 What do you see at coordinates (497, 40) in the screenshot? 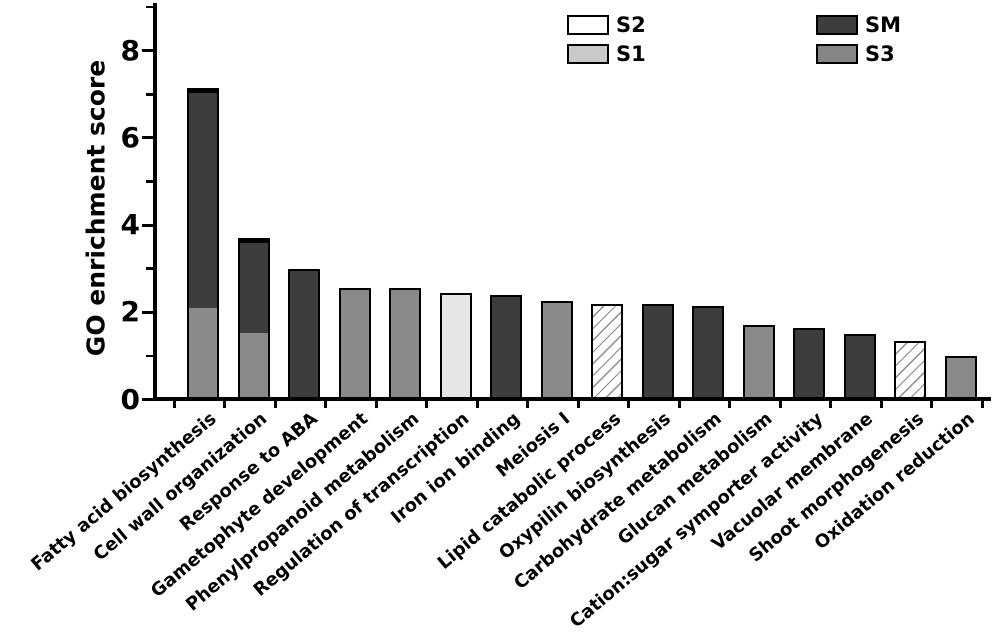
I see `legend: S2 S1 SM S3` at bounding box center [497, 40].